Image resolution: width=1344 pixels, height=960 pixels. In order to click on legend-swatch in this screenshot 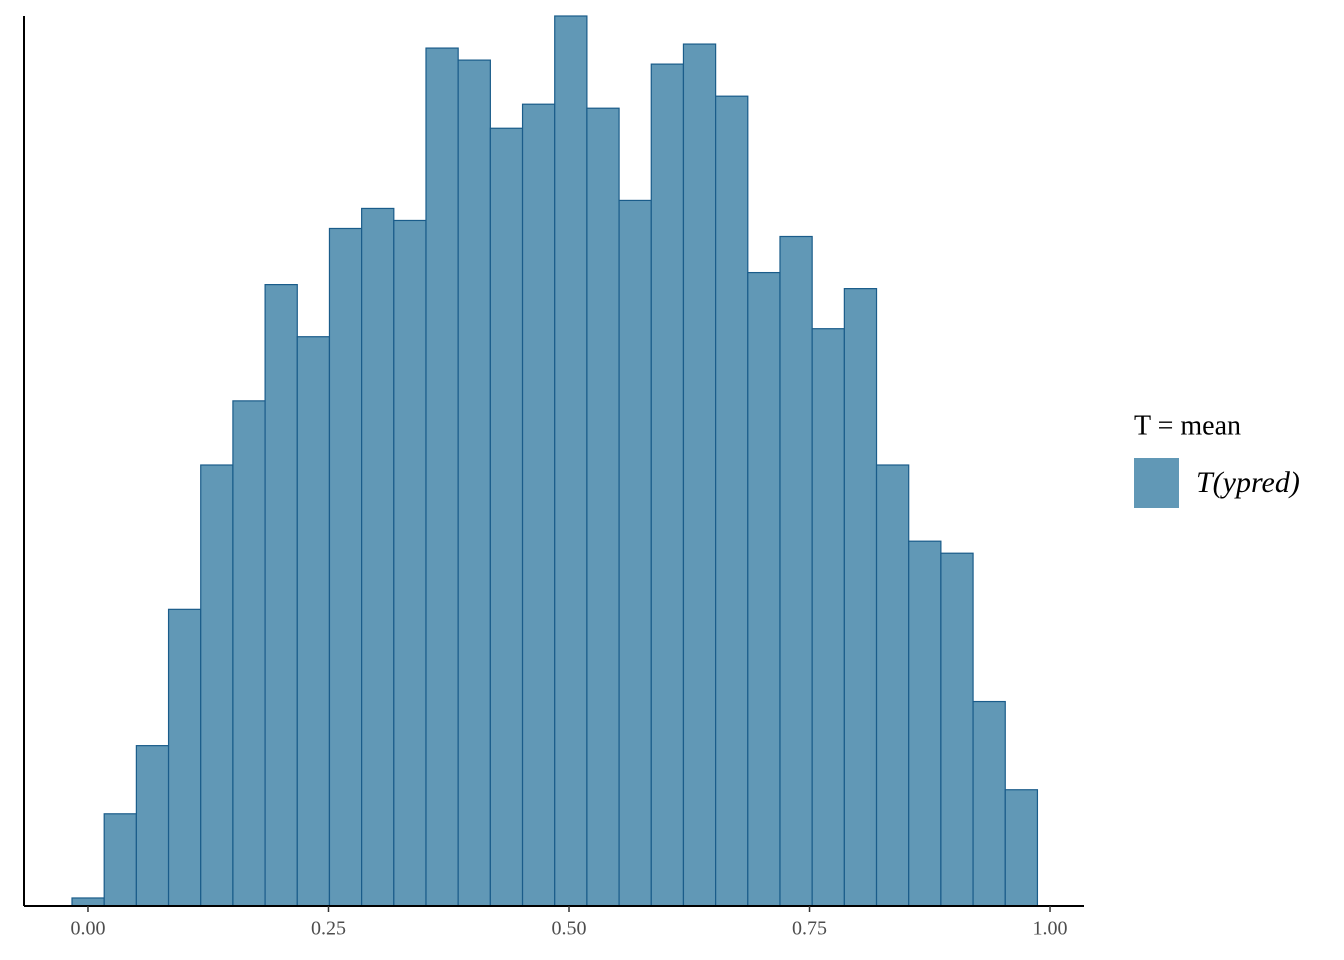, I will do `click(1156, 483)`.